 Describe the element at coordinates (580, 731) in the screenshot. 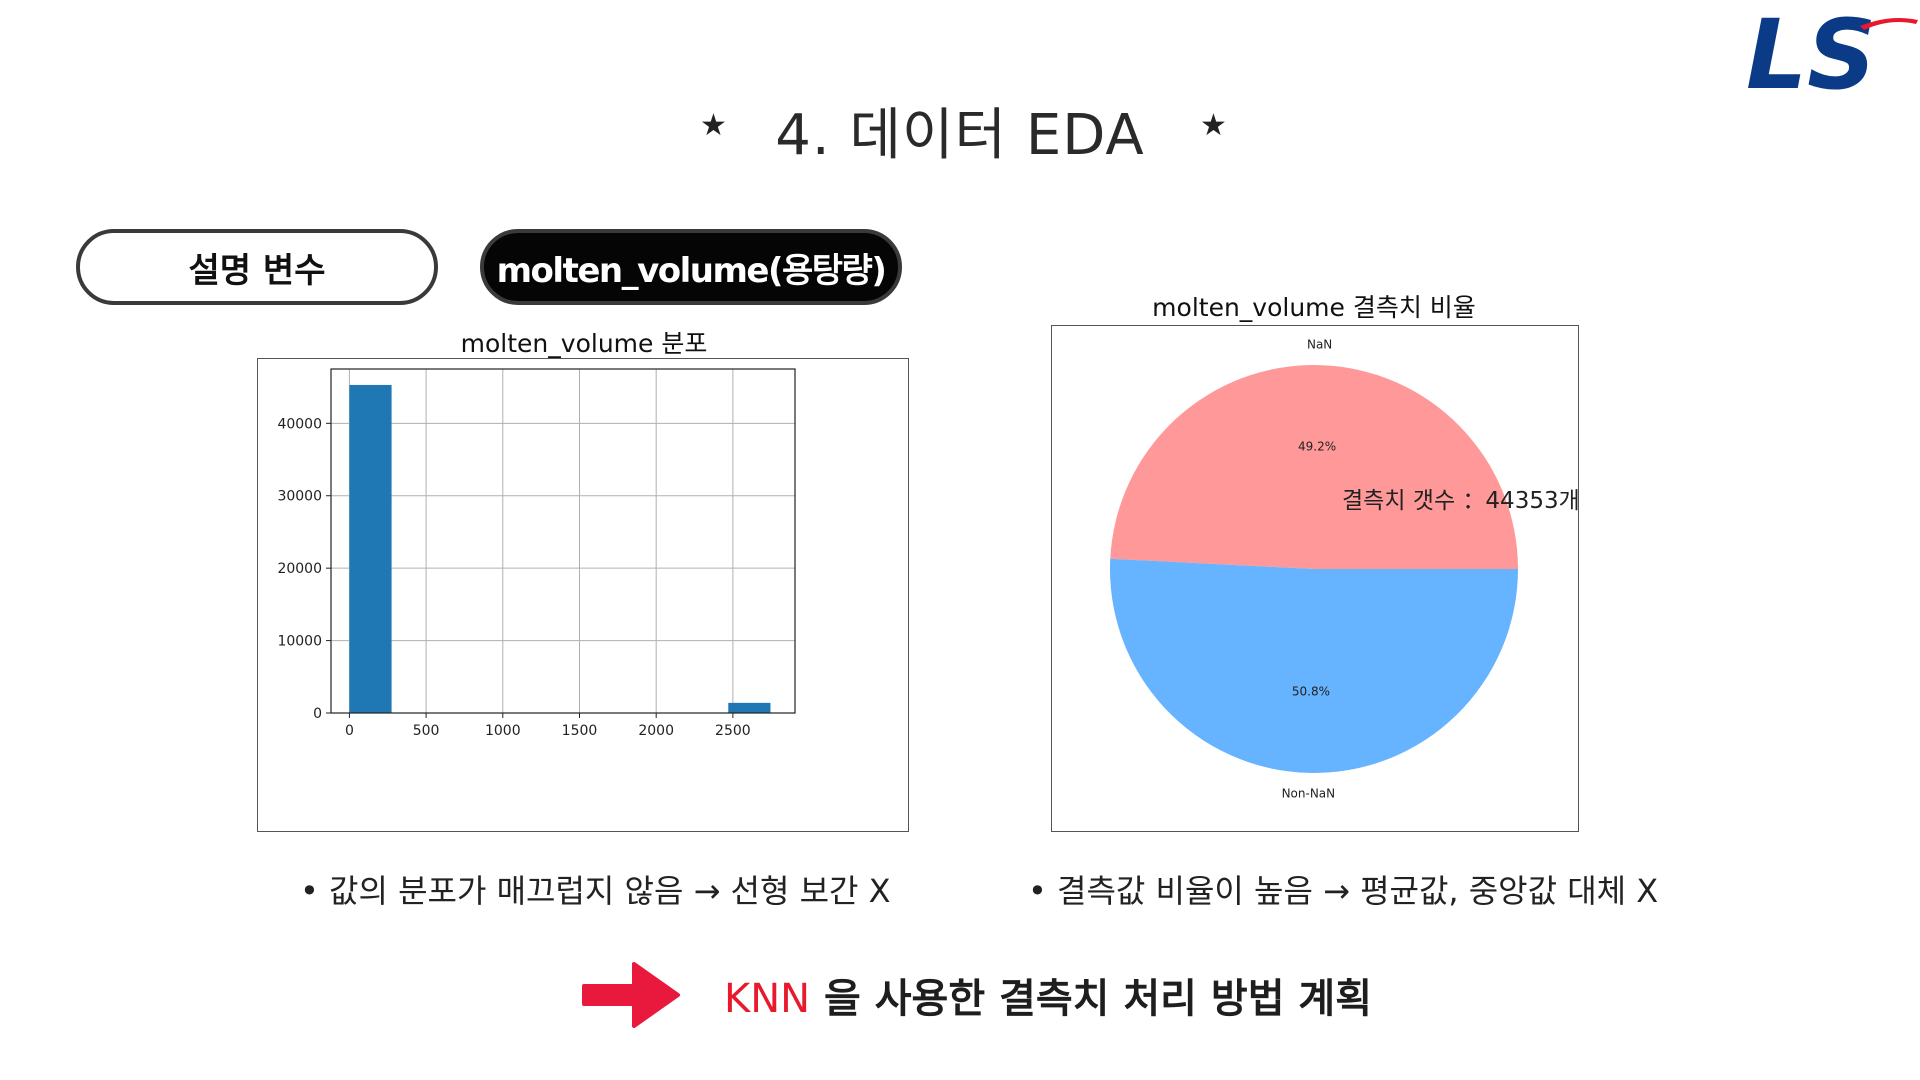

I see `x-tick-label: 1500` at that location.